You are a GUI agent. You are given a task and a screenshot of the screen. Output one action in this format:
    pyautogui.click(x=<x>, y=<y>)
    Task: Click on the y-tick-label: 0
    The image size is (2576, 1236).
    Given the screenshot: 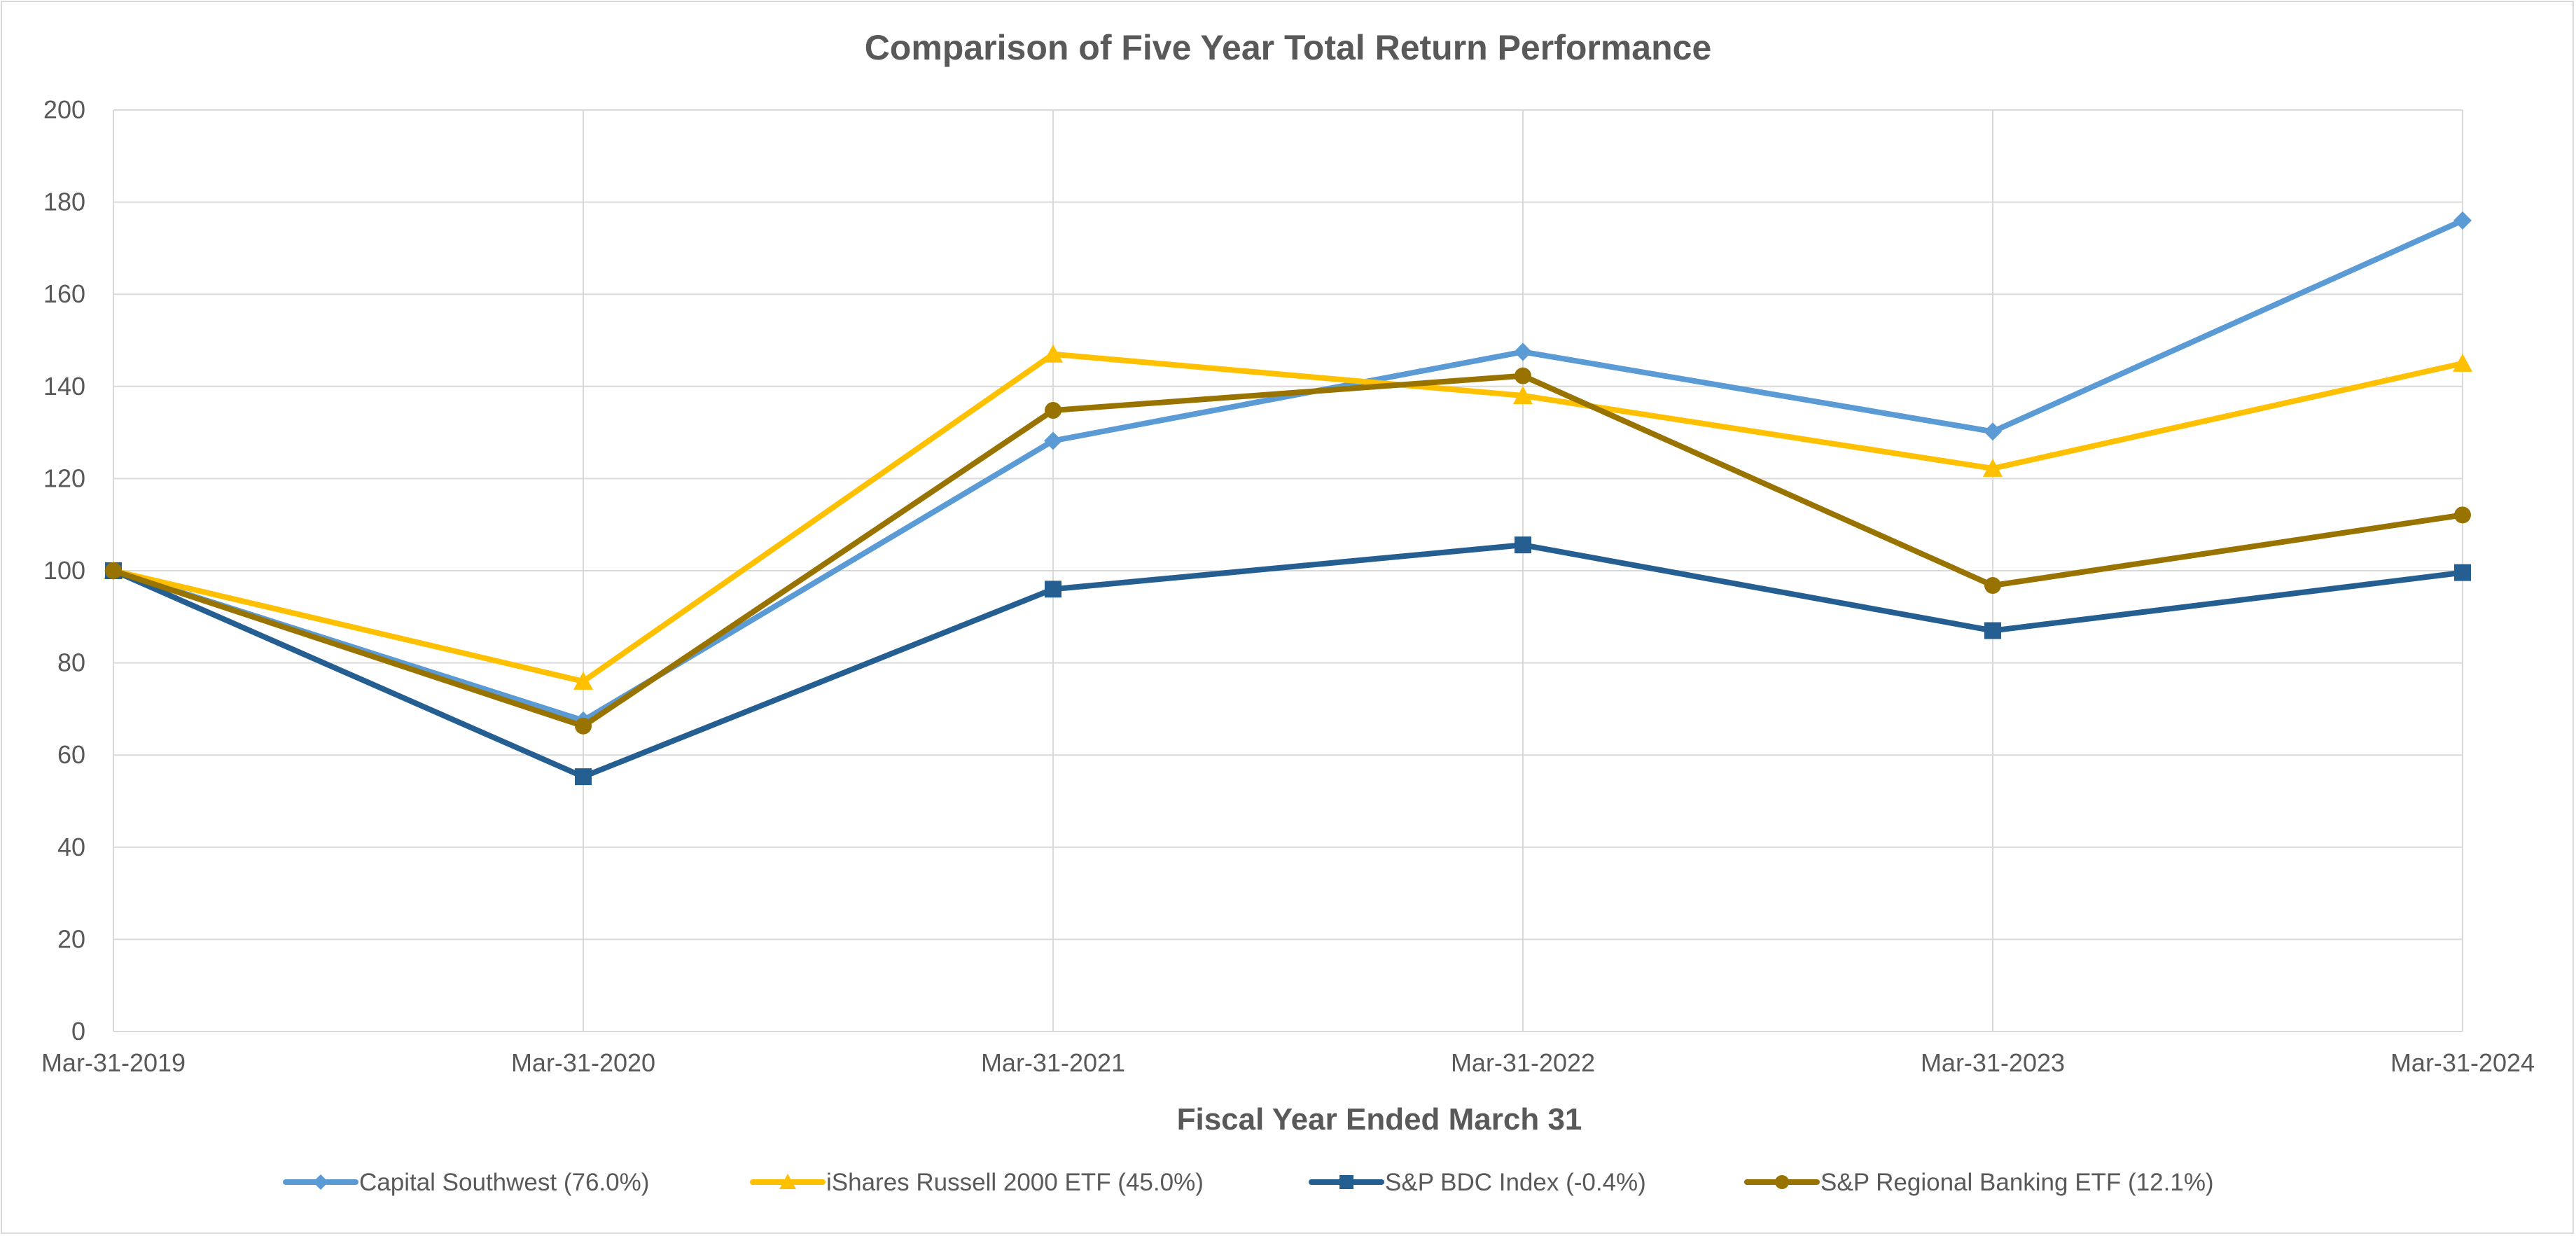 What is the action you would take?
    pyautogui.click(x=78, y=1031)
    